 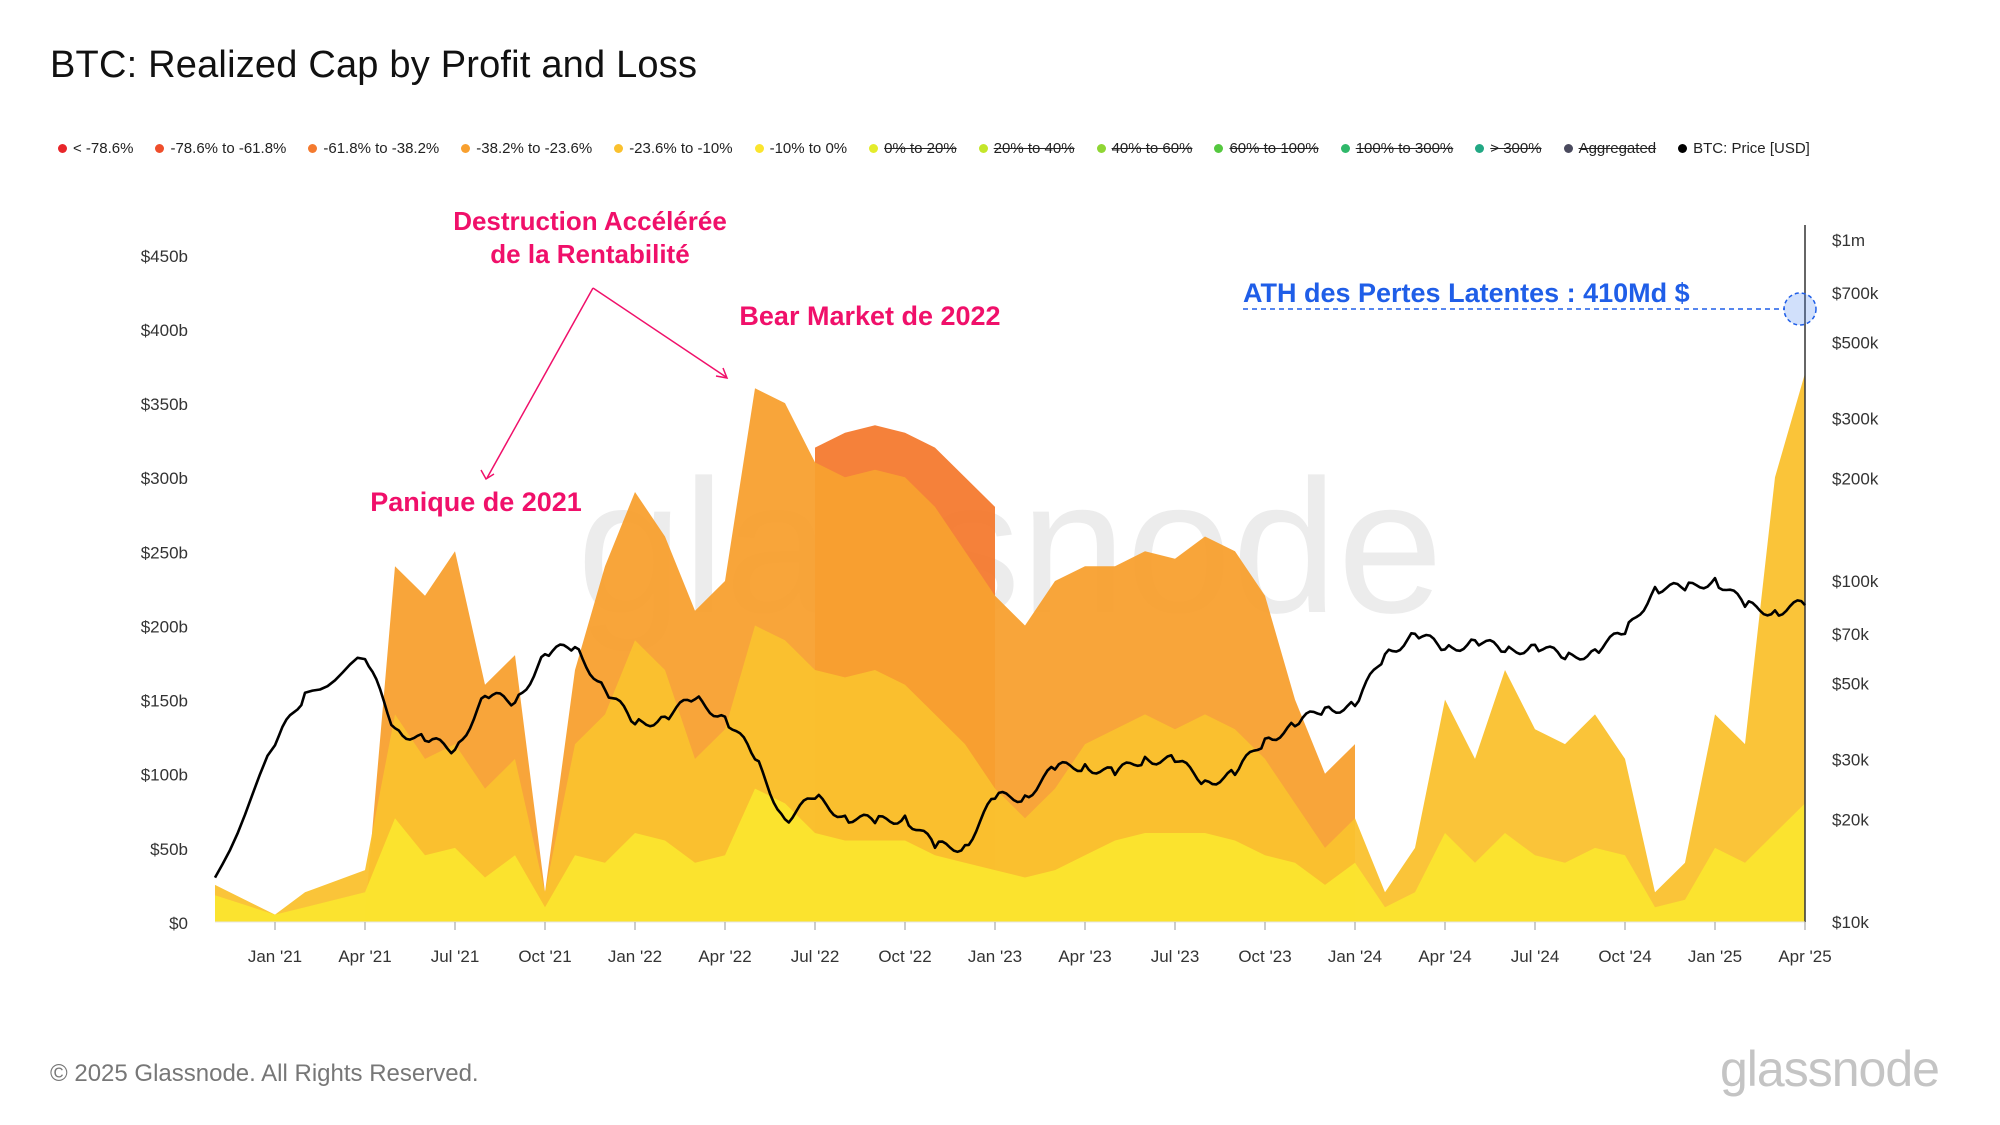 I want to click on x-tick-label: Oct '22, so click(x=904, y=956).